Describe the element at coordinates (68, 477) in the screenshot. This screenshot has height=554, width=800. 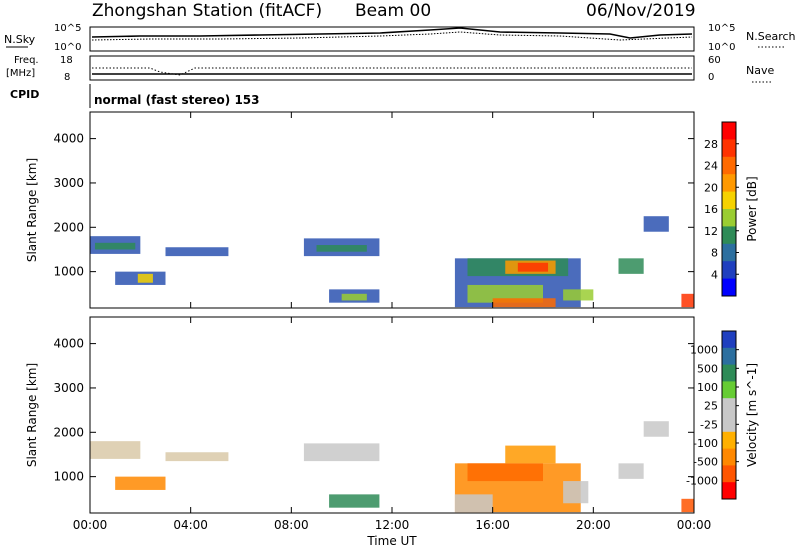
I see `velocity-ytick-label: 1000` at that location.